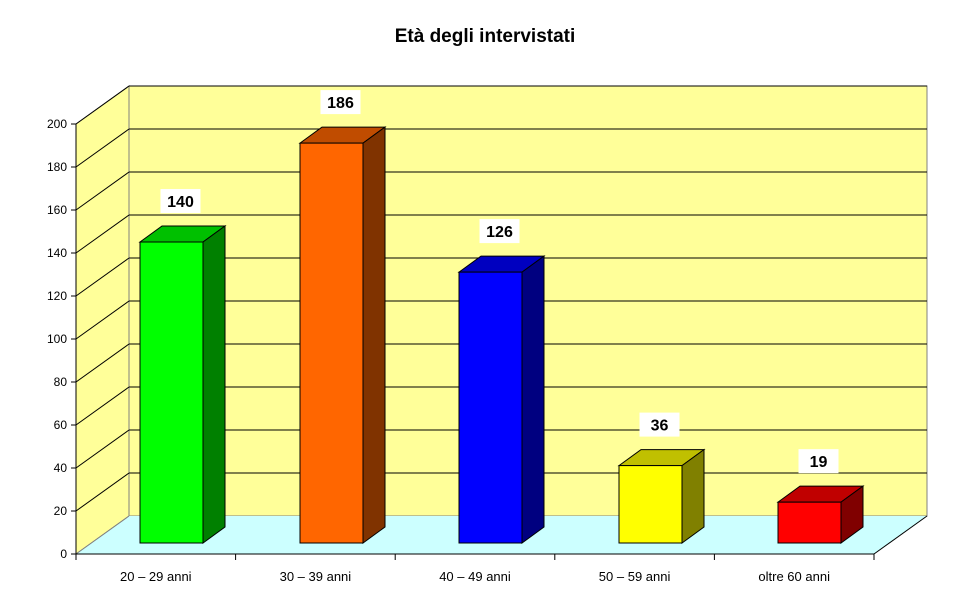  What do you see at coordinates (794, 576) in the screenshot?
I see `category-label: oltre 60 anni` at bounding box center [794, 576].